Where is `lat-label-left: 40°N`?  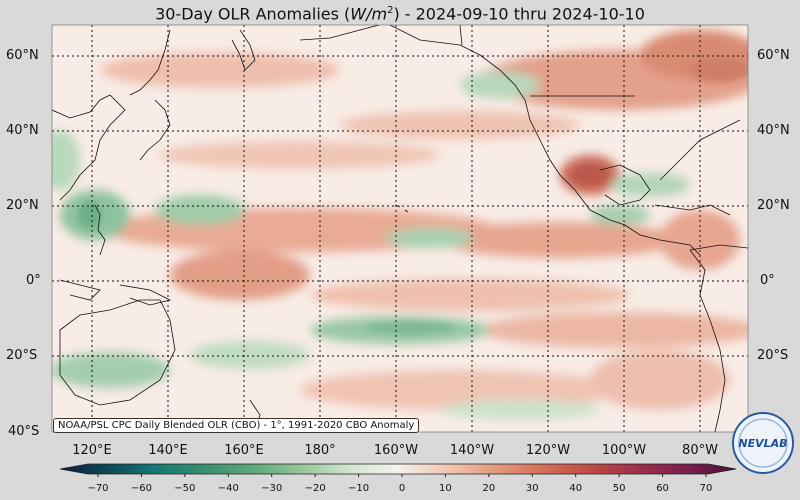 lat-label-left: 40°N is located at coordinates (22, 130).